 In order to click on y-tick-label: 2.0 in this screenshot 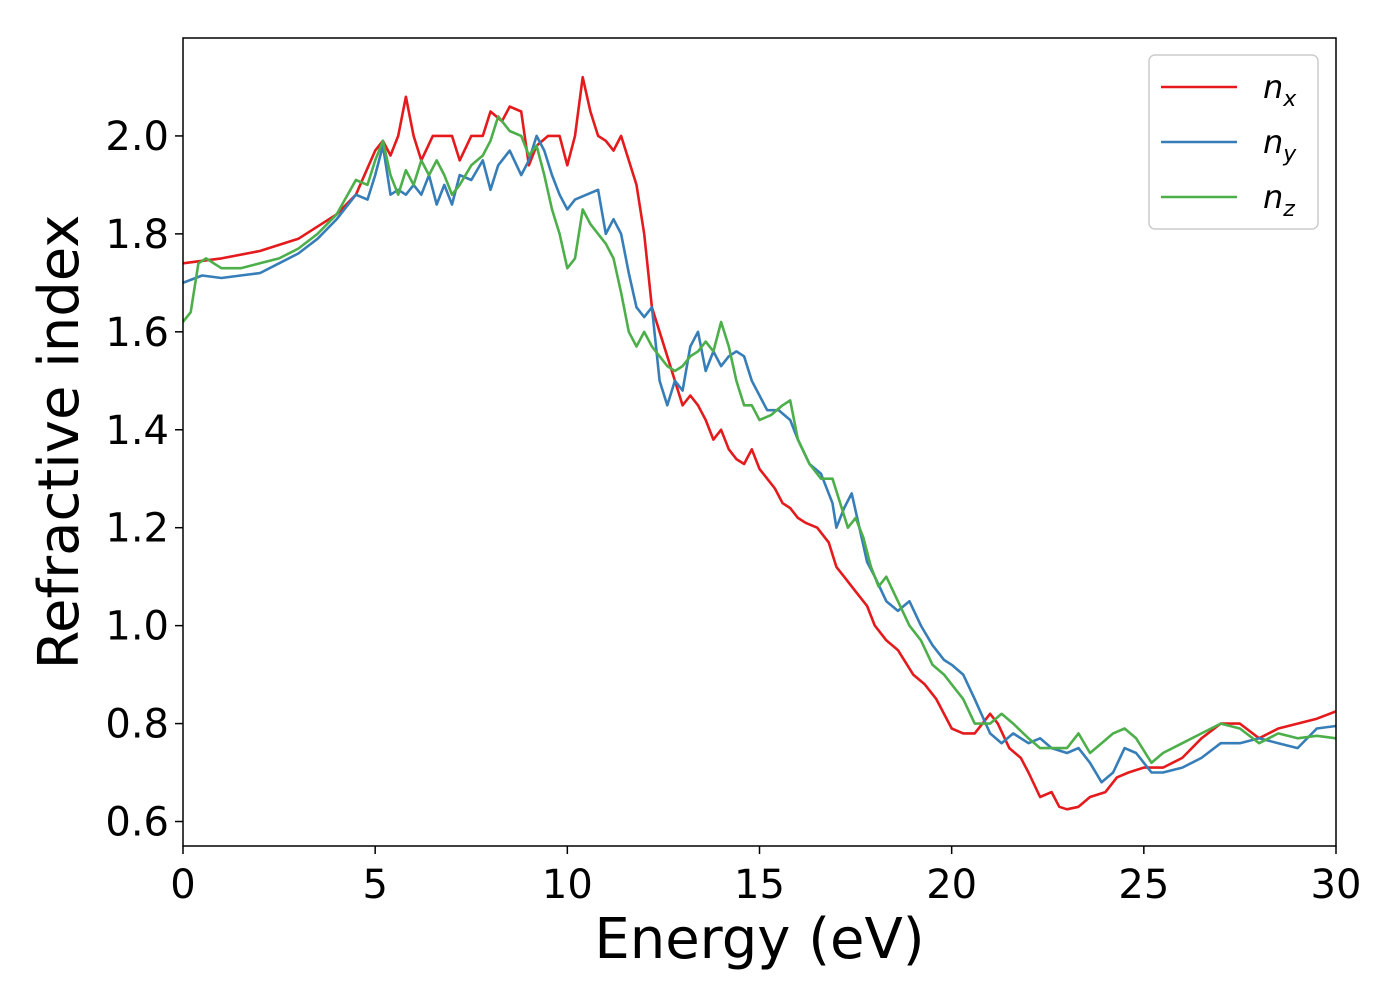, I will do `click(137, 137)`.